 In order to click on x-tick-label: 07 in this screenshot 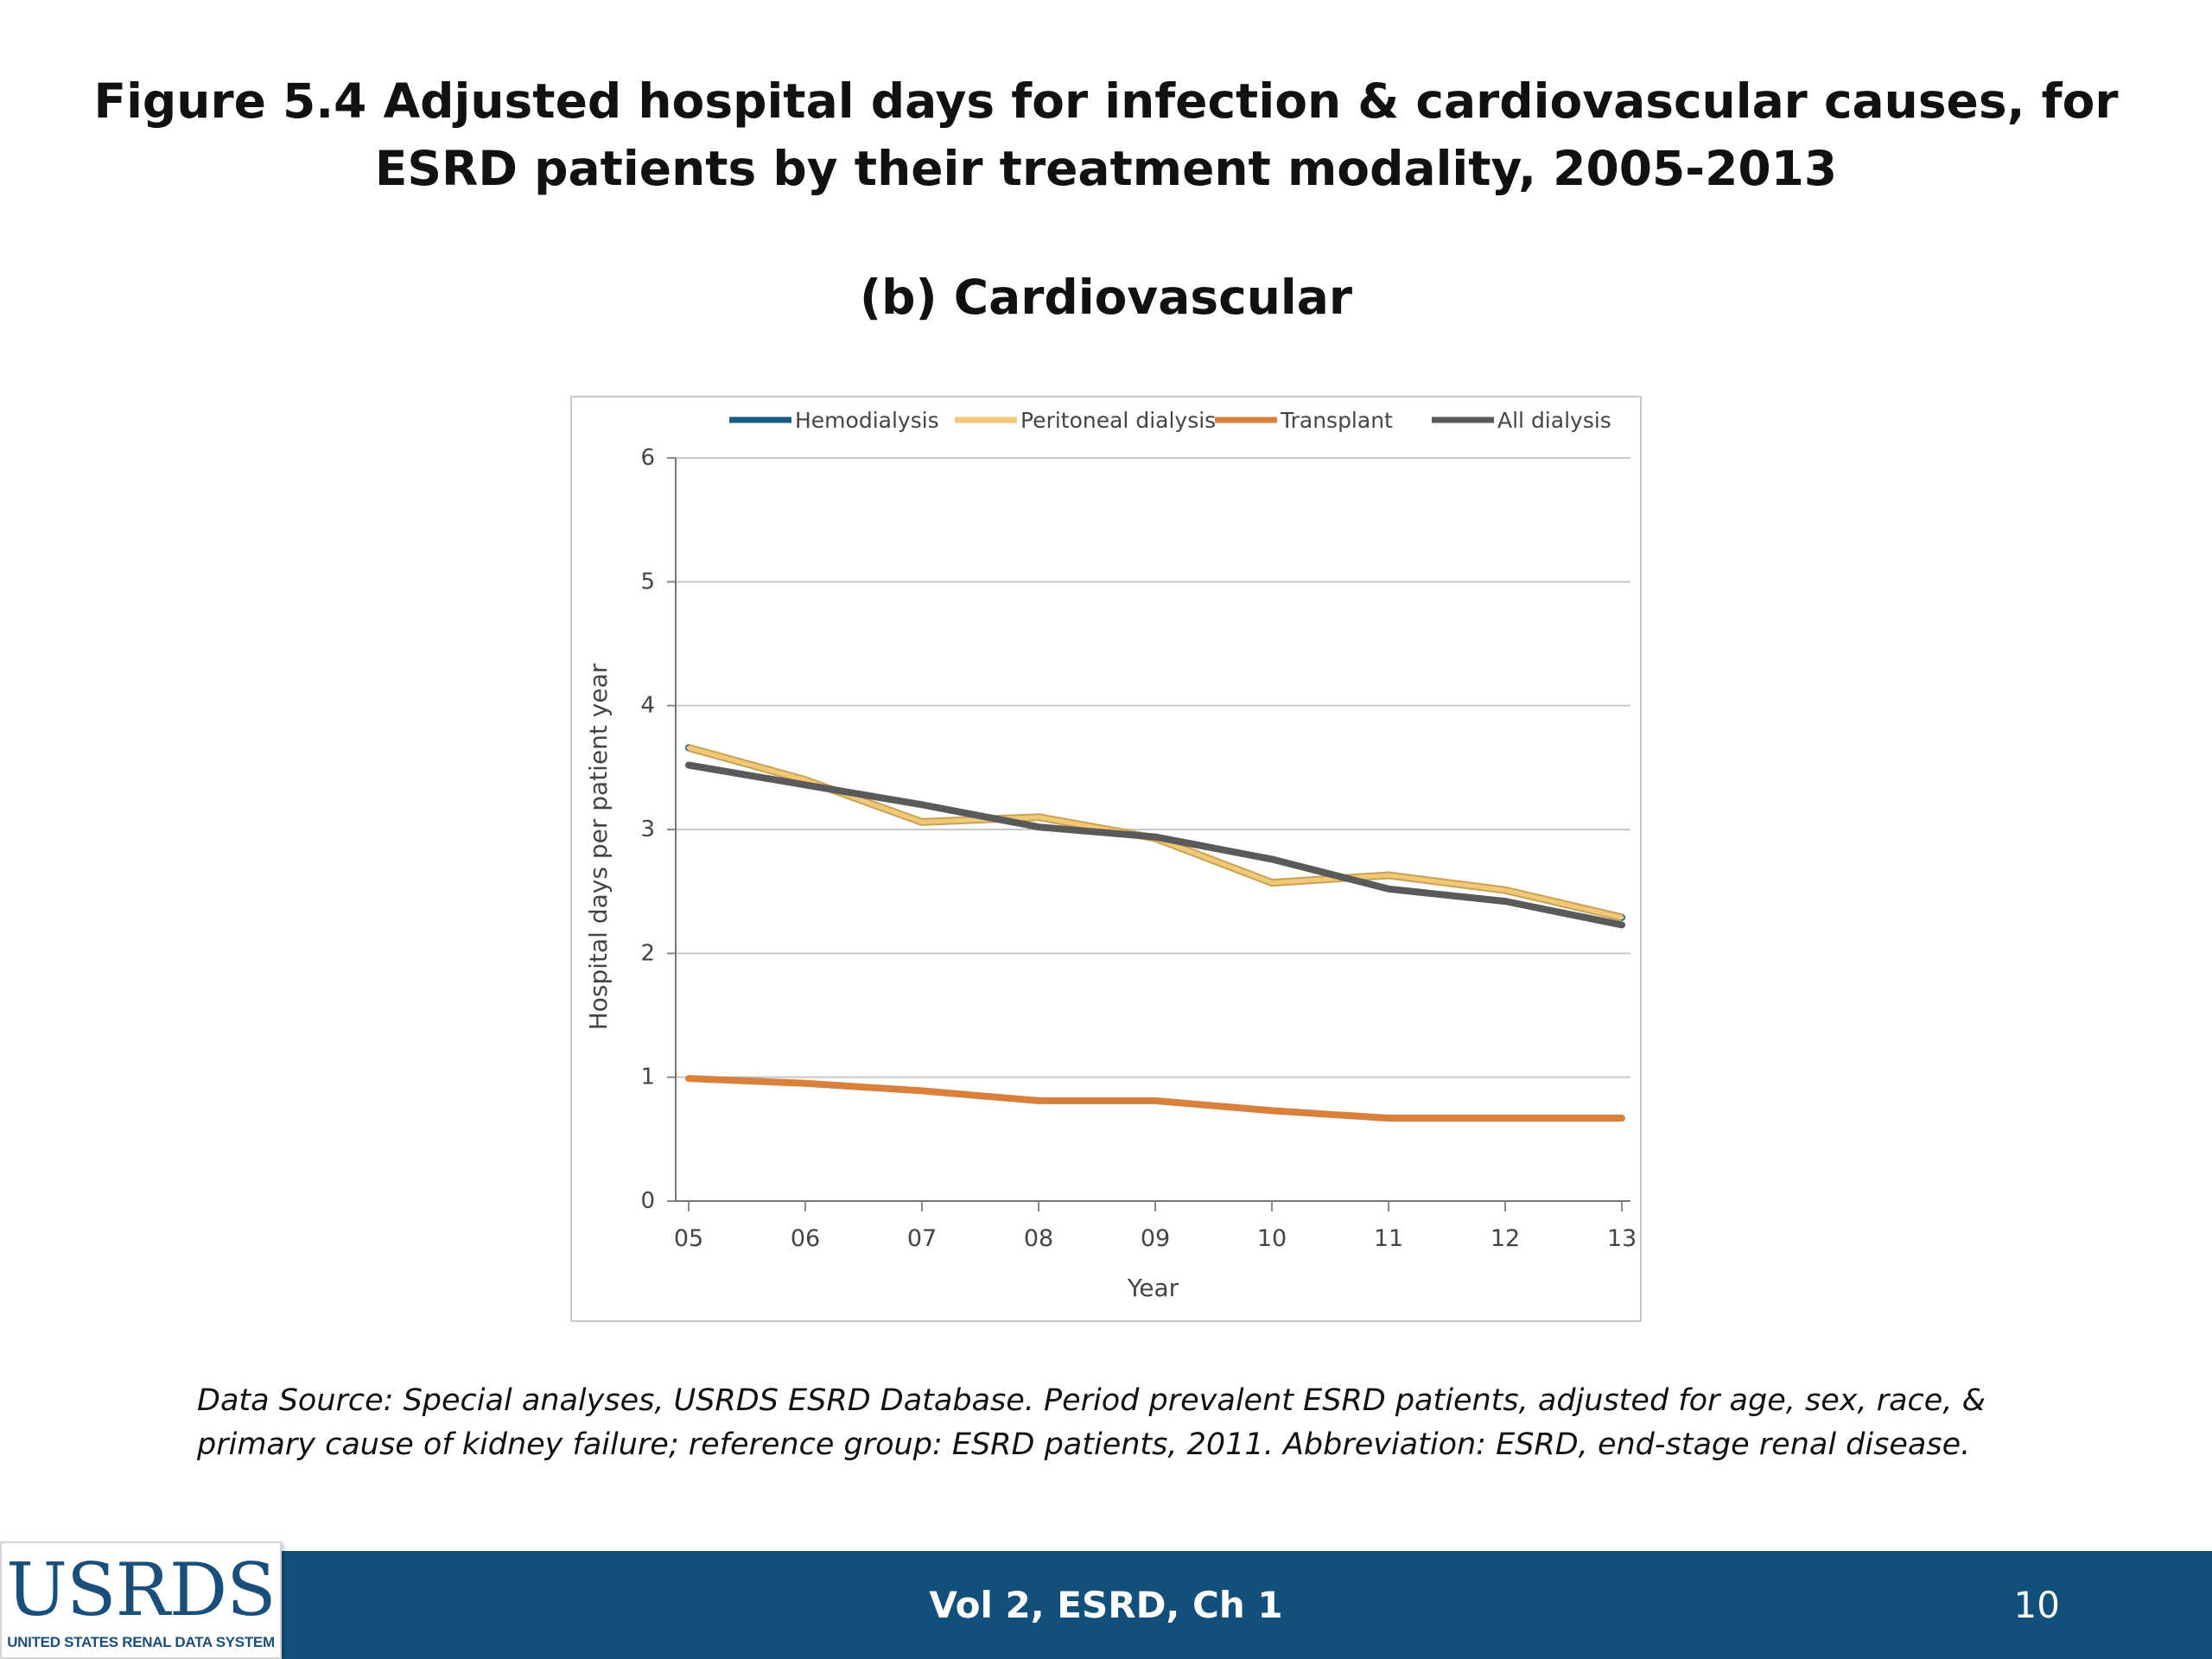, I will do `click(922, 1238)`.